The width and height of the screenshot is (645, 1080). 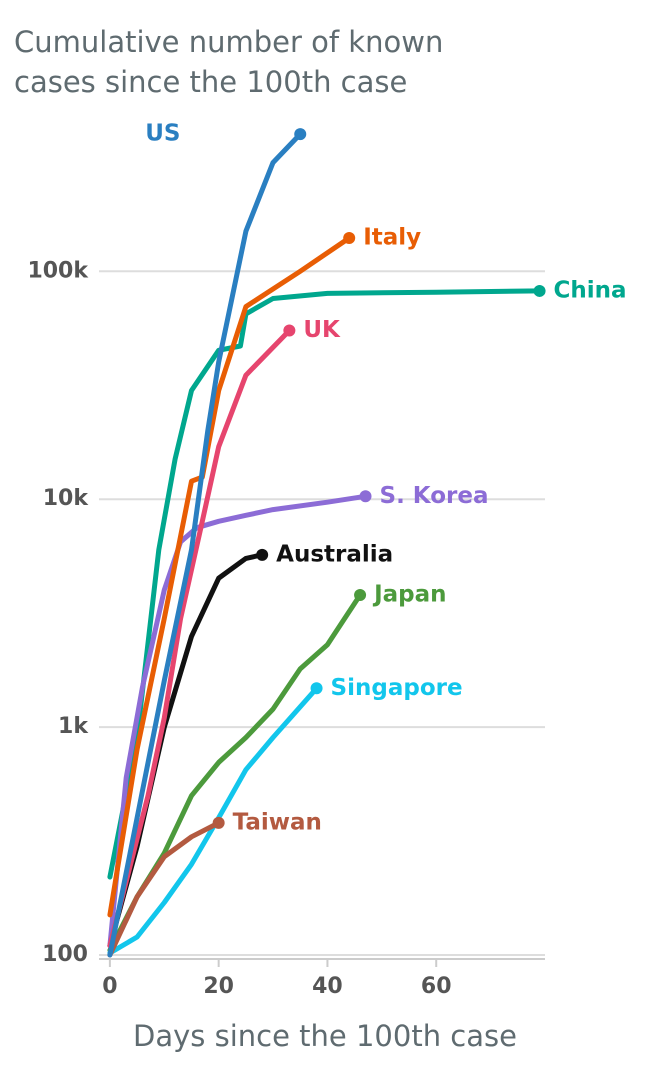 I want to click on series-label: Singapore, so click(x=397, y=688).